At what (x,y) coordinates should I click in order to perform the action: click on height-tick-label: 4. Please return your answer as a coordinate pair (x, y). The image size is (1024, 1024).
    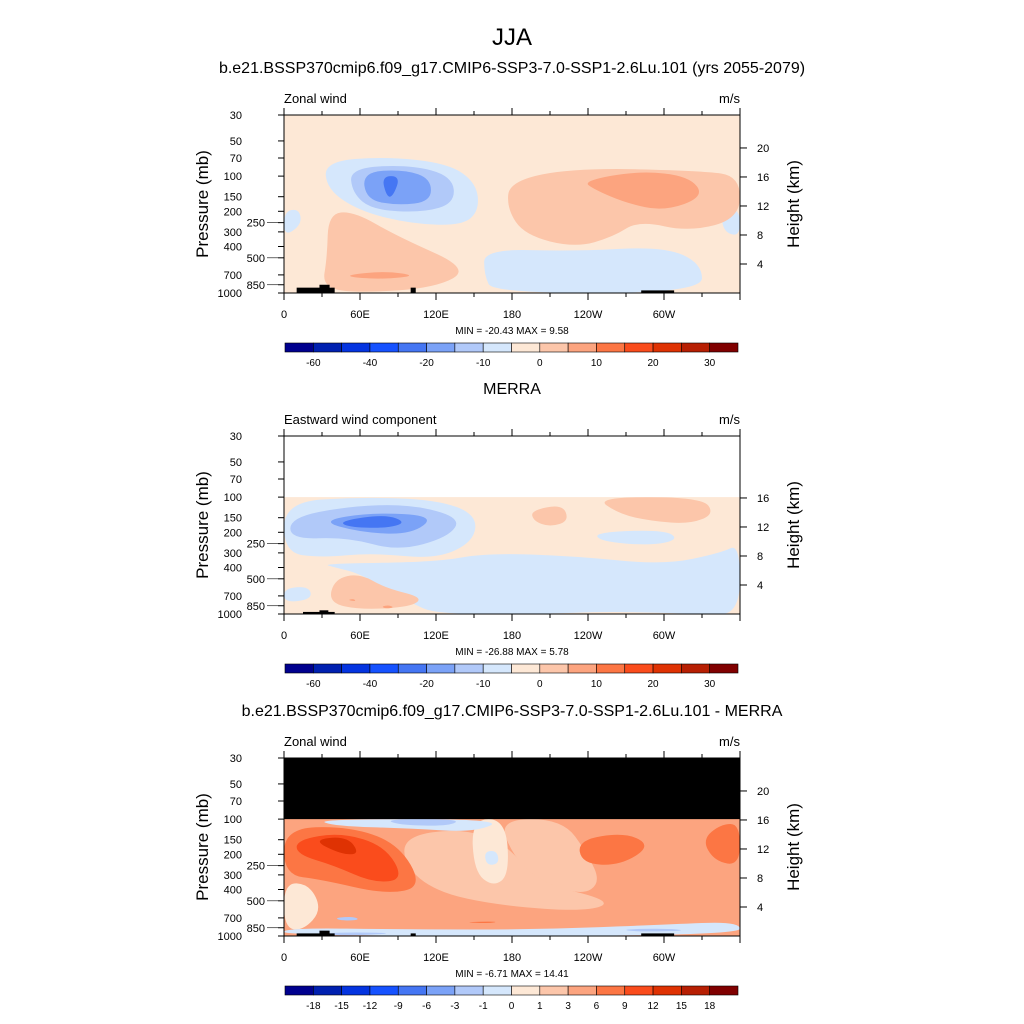
    Looking at the image, I should click on (760, 265).